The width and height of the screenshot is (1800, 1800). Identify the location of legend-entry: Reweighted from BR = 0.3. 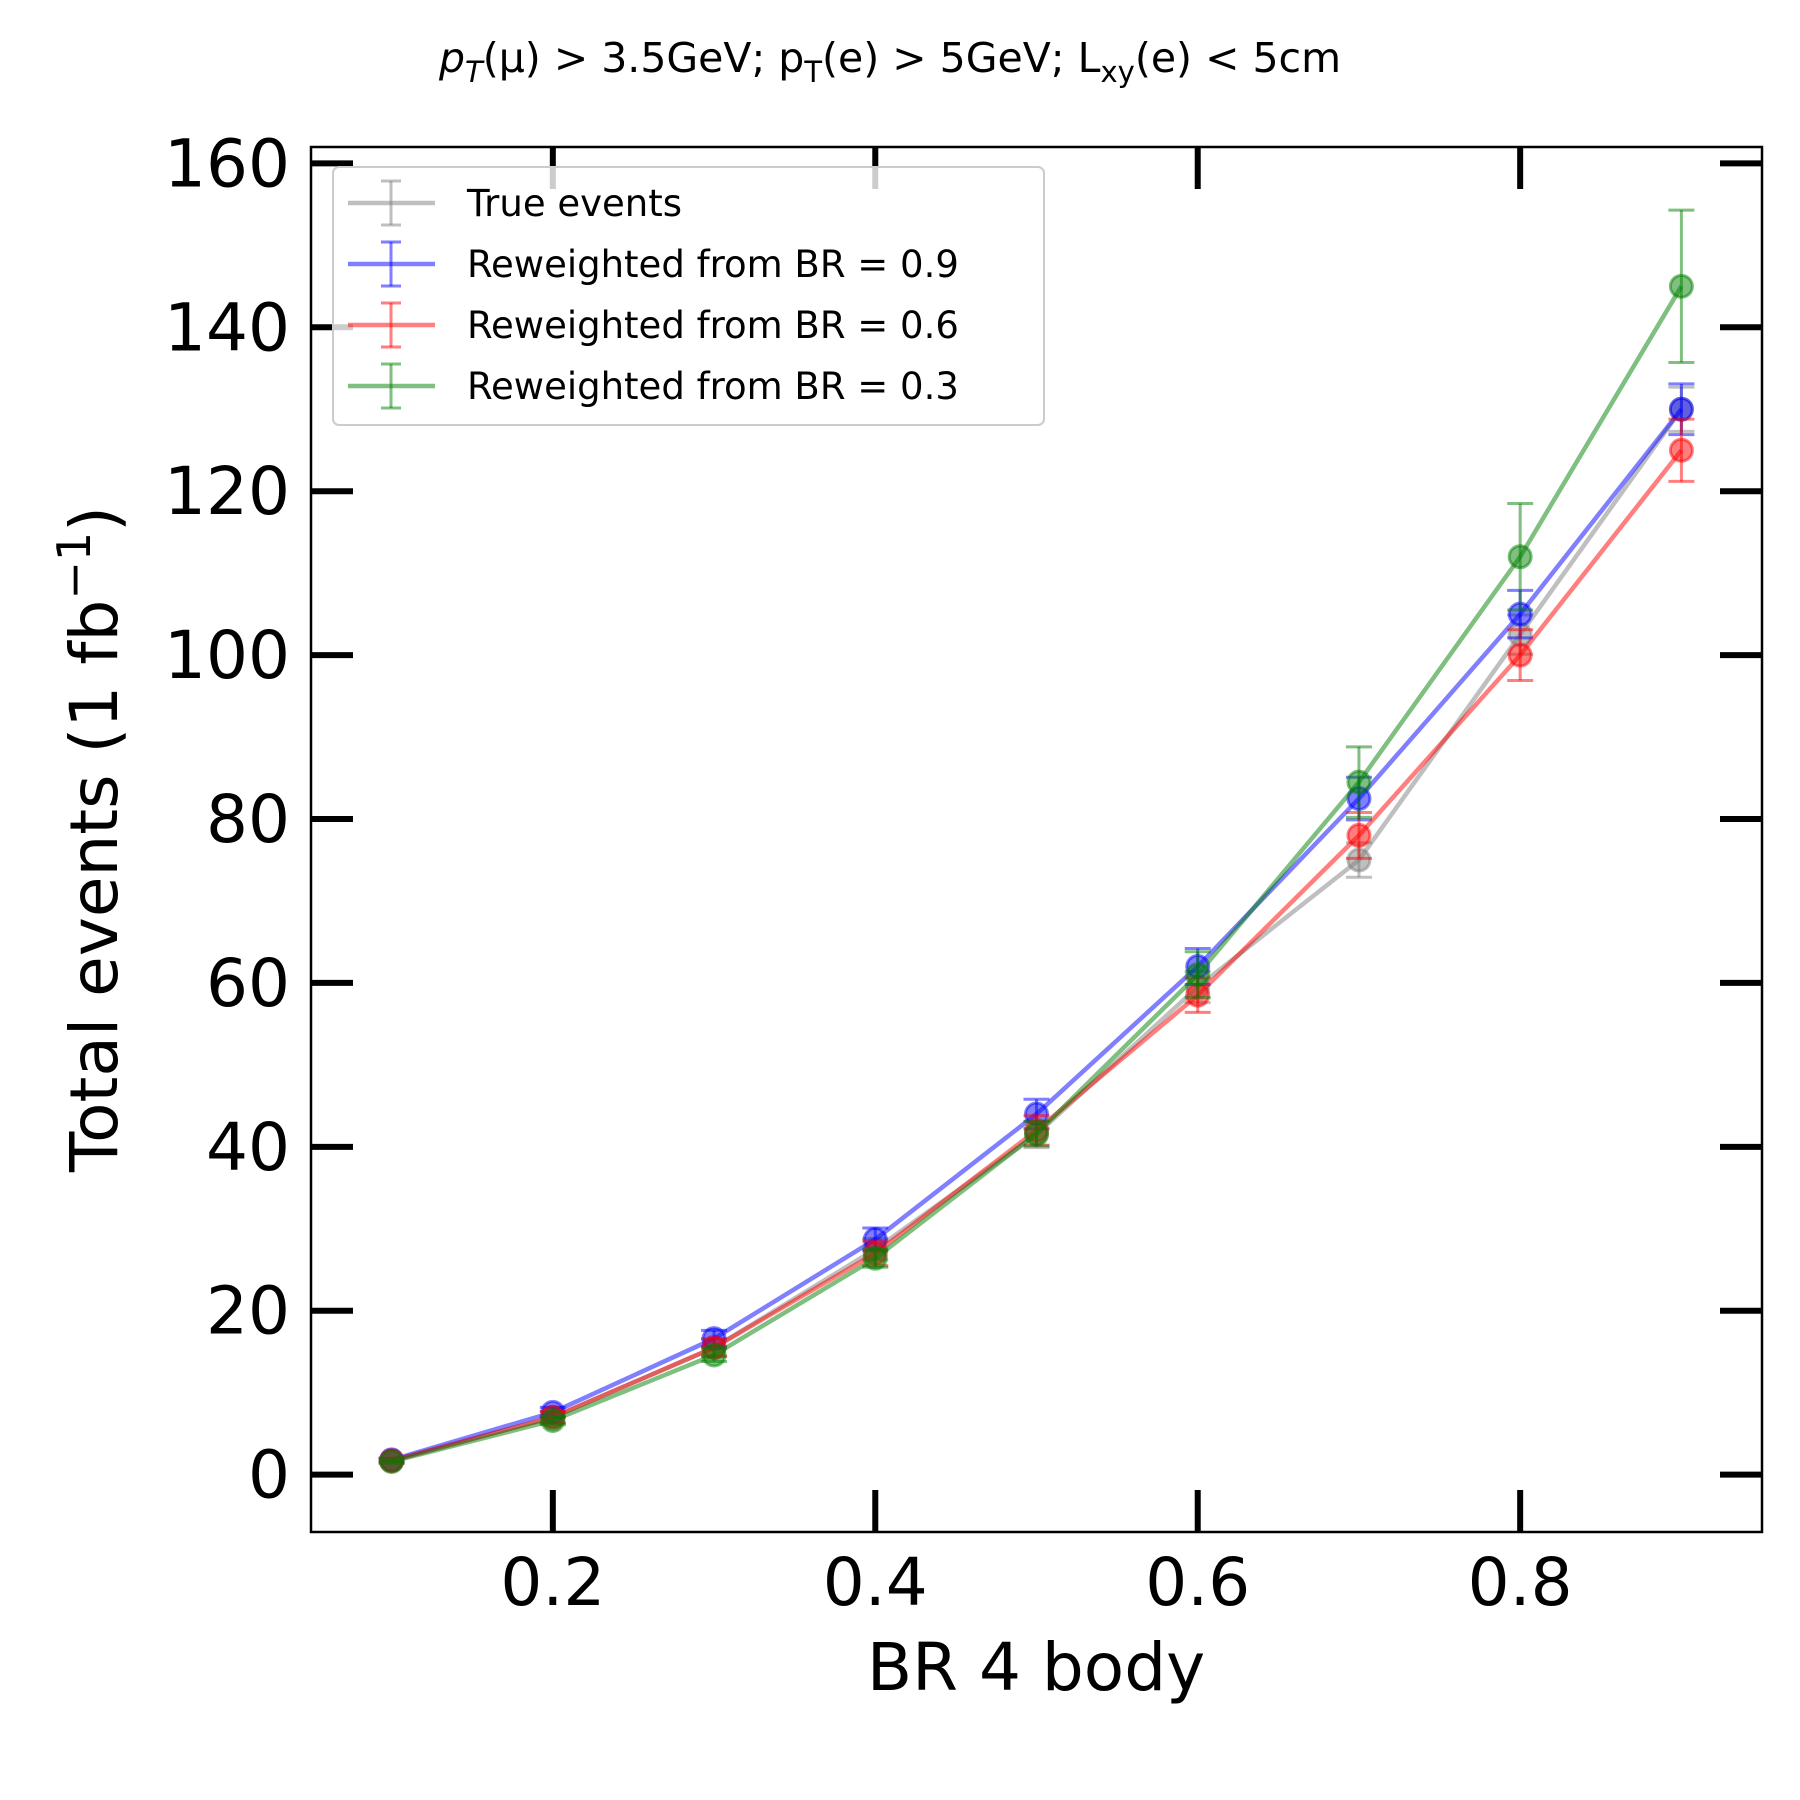
(653, 386).